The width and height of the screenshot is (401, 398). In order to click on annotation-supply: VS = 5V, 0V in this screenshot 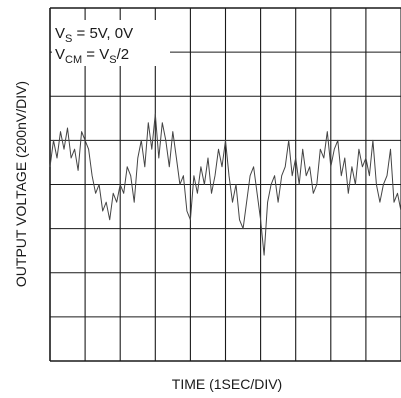, I will do `click(94, 35)`.